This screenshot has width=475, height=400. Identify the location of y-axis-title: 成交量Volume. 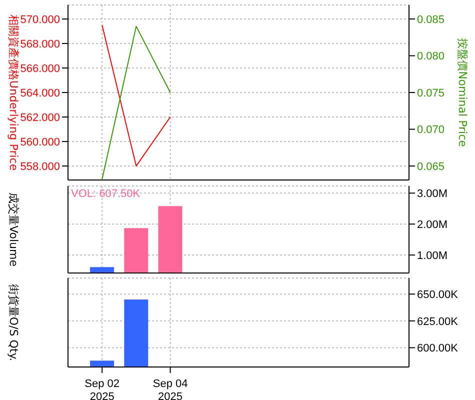
(13, 229).